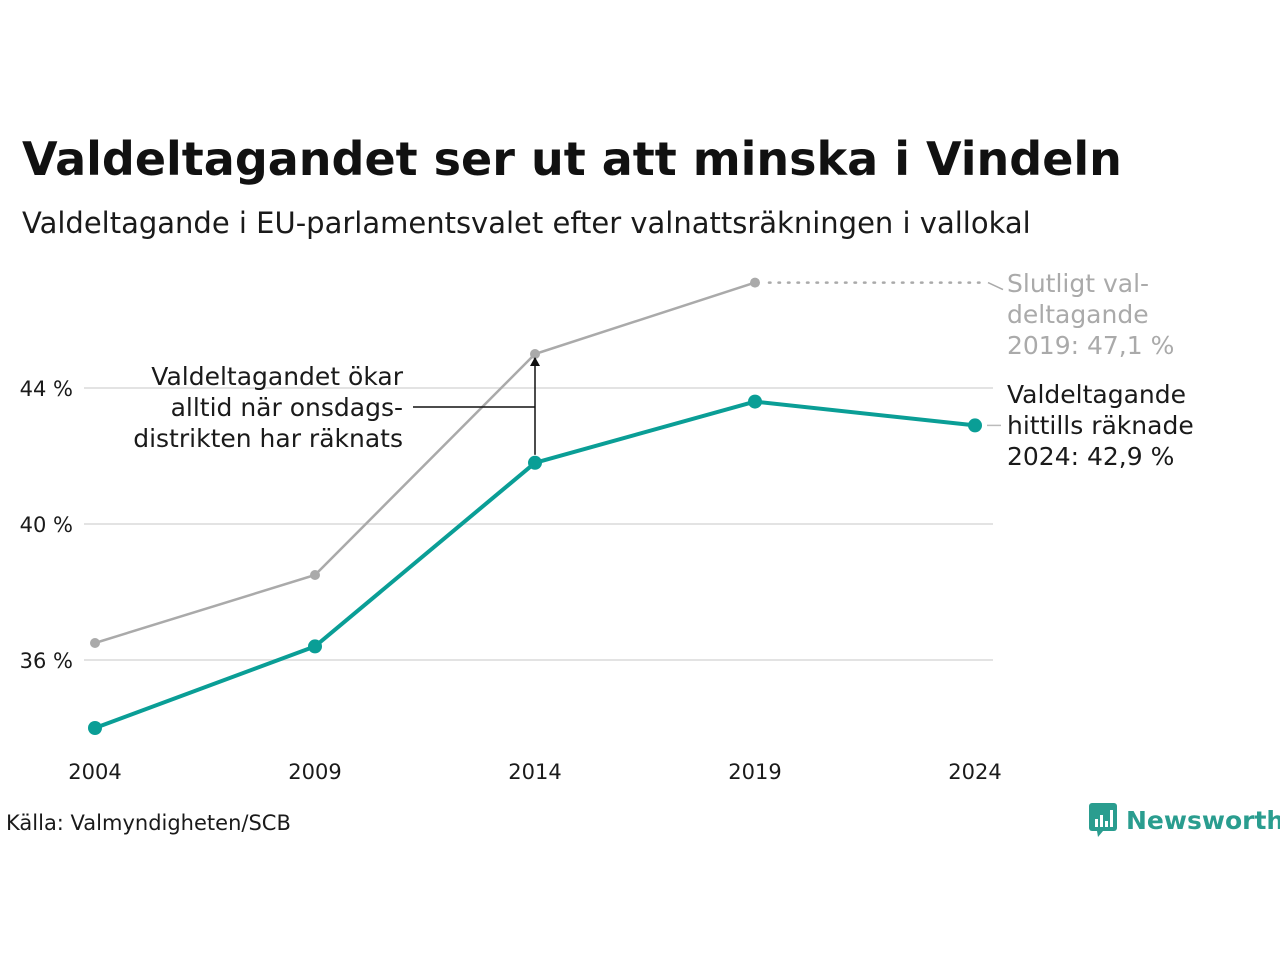 Image resolution: width=1280 pixels, height=960 pixels. Describe the element at coordinates (754, 772) in the screenshot. I see `x-tick-label: 2019` at that location.